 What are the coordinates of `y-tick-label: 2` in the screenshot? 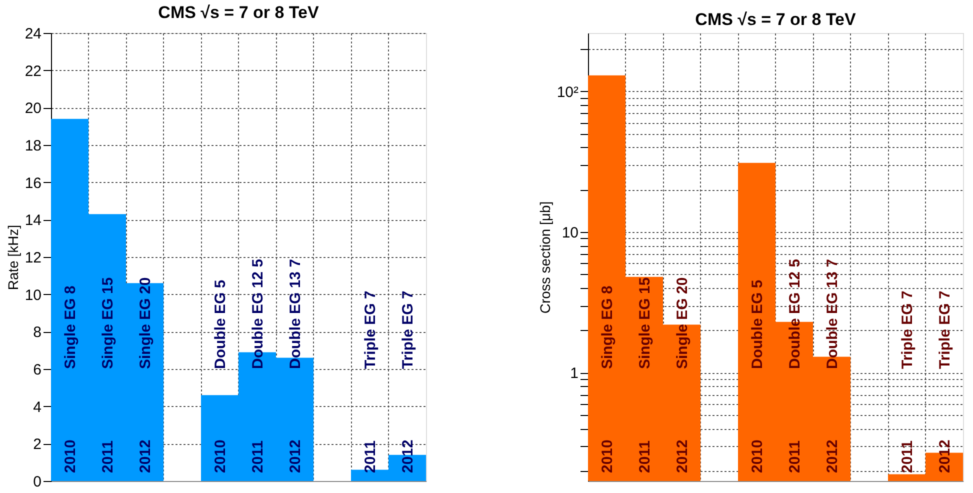 It's located at (37, 445).